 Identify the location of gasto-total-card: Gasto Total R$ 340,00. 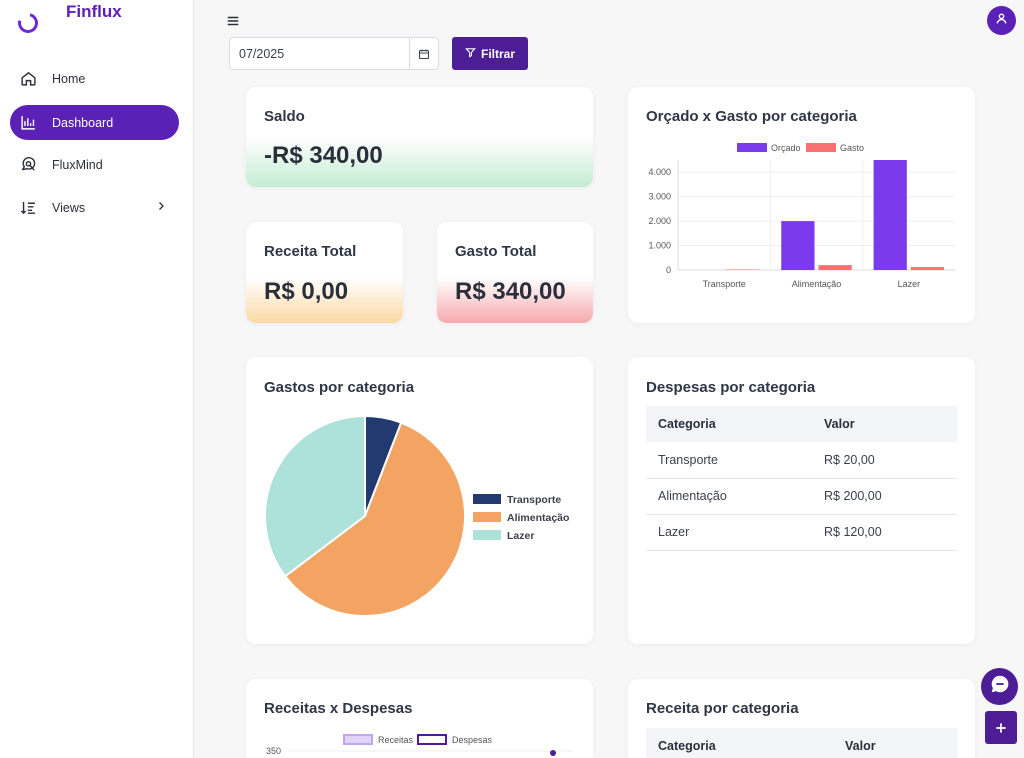
(515, 272).